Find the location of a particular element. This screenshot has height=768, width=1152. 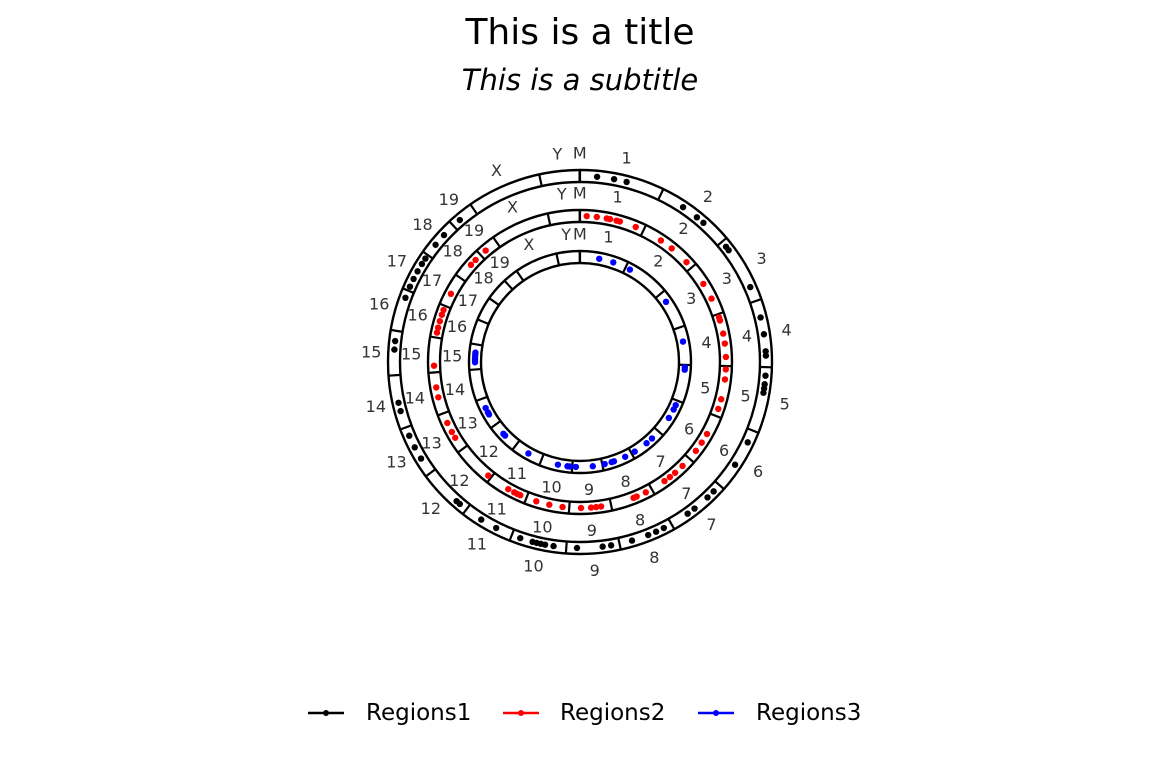

chromosome-label: 17 is located at coordinates (397, 261).